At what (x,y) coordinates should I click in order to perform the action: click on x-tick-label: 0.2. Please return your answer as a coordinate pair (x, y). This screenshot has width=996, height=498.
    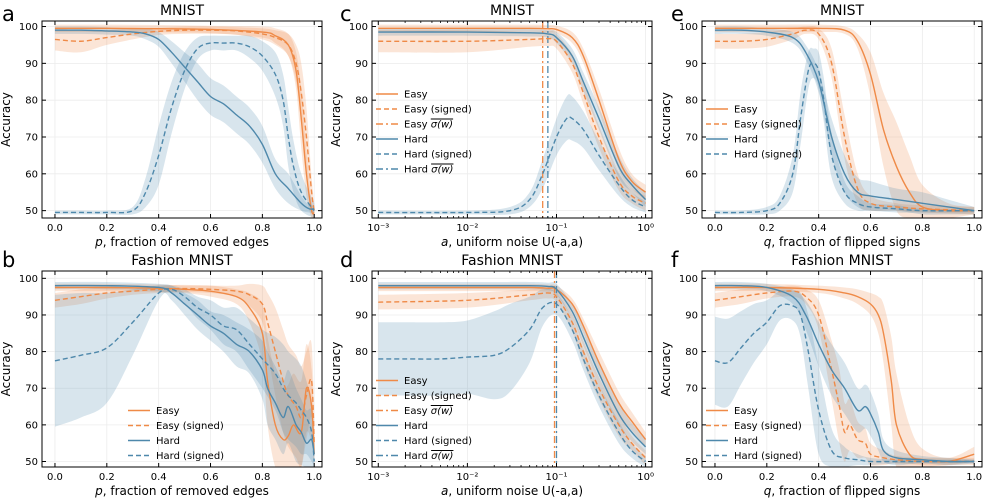
    Looking at the image, I should click on (107, 228).